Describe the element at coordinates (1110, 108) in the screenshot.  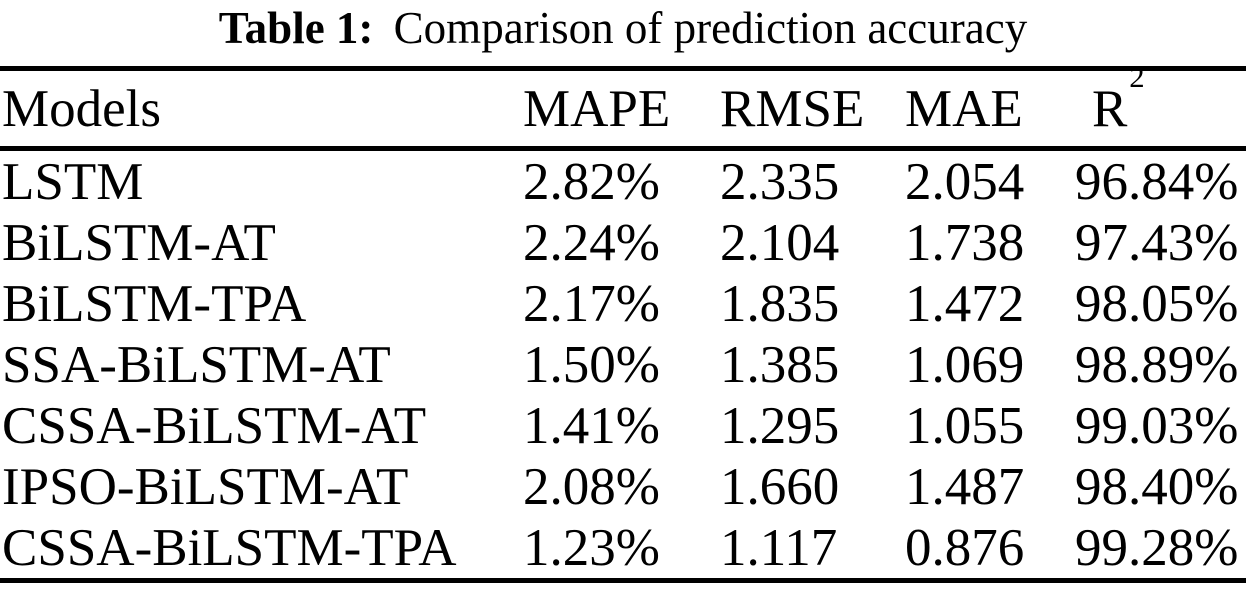
I see `r2-base: R` at that location.